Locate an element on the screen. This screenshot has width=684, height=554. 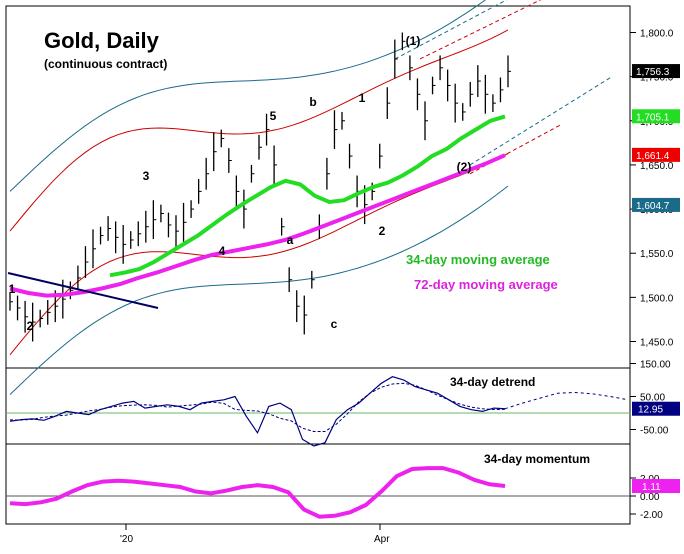
detrend-smooth-line is located at coordinates (257, 407).